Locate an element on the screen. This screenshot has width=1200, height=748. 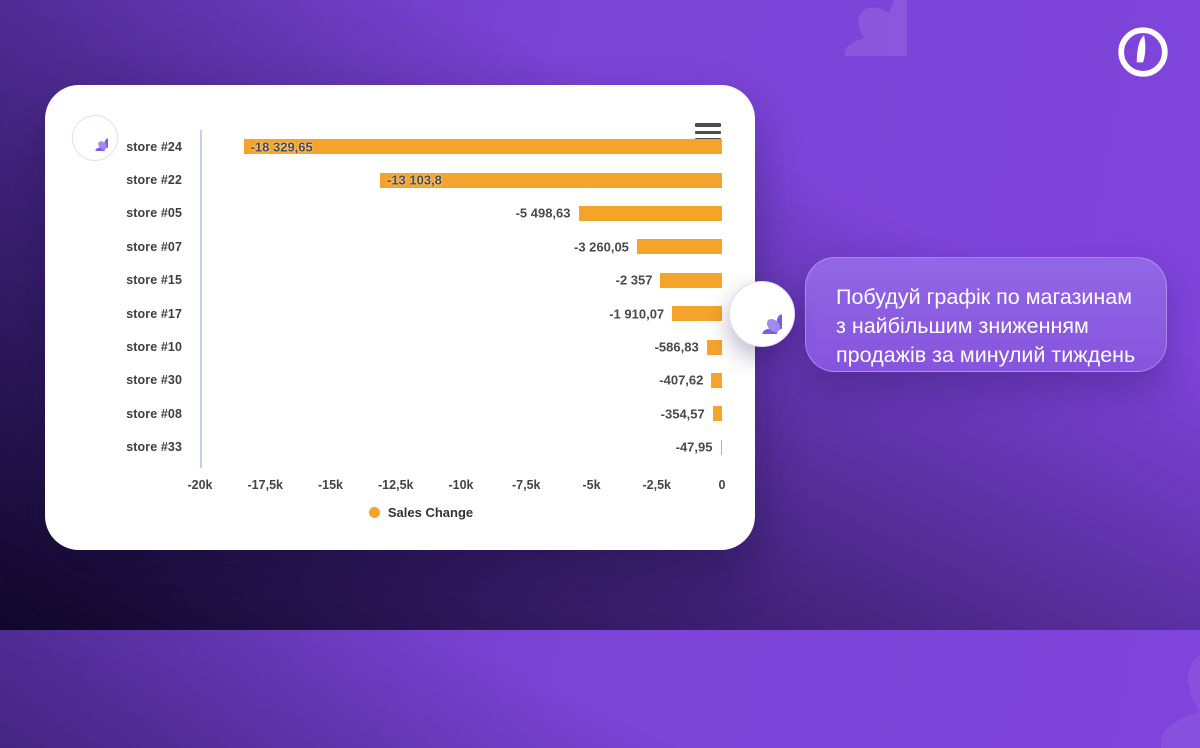
category-label: store #15 is located at coordinates (154, 280).